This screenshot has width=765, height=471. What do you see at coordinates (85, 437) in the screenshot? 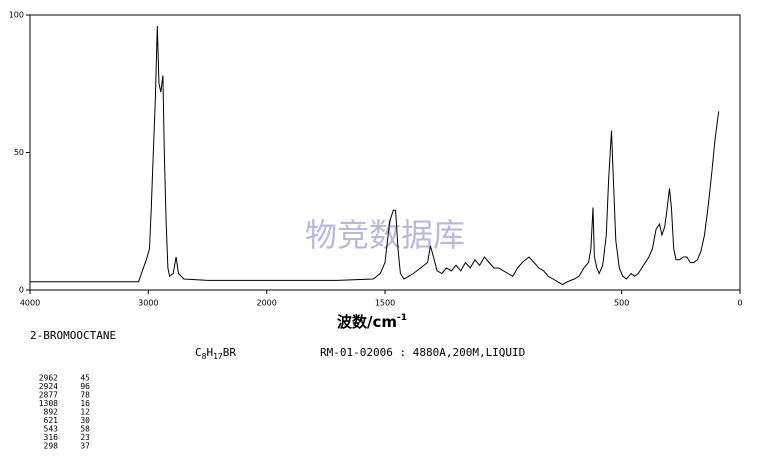
I see `peak-intensity: 23` at bounding box center [85, 437].